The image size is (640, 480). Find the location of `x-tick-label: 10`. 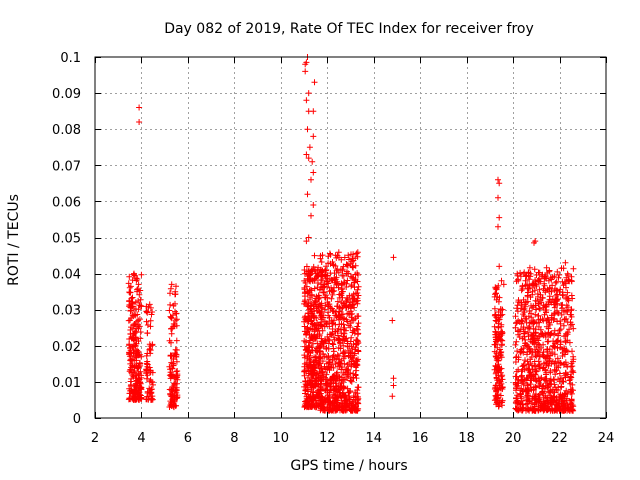

x-tick-label: 10 is located at coordinates (281, 438).